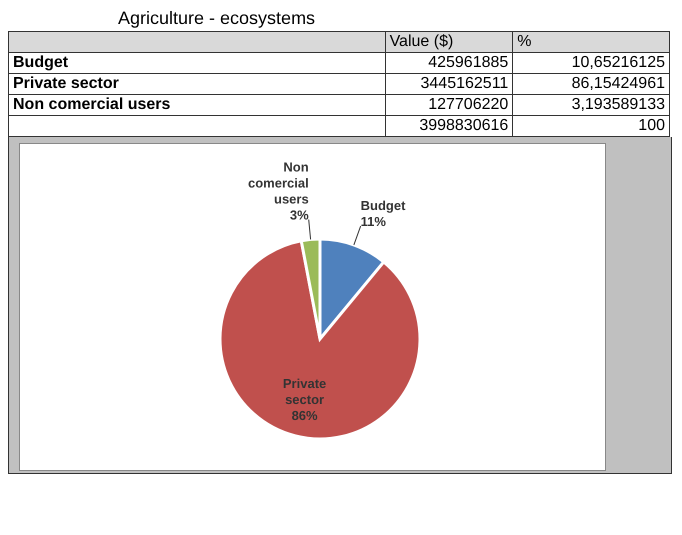  What do you see at coordinates (591, 84) in the screenshot?
I see `text: 86,15424961` at bounding box center [591, 84].